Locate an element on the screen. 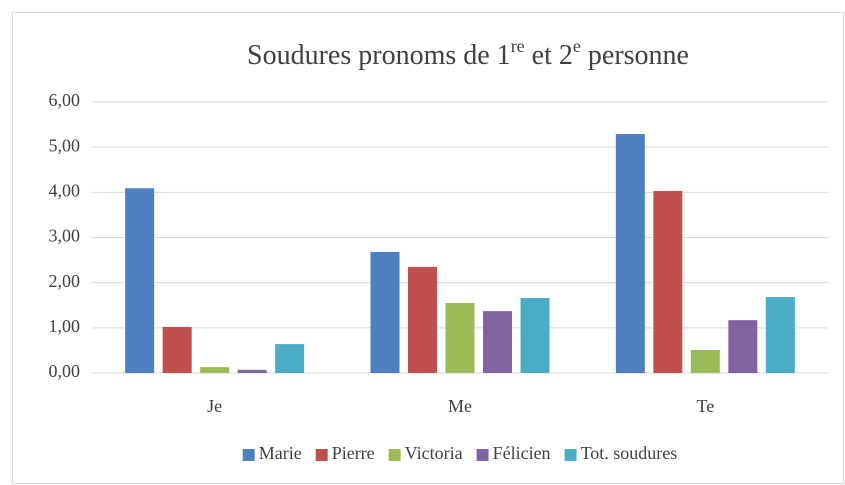 This screenshot has width=845, height=485. x-tick-label: Me is located at coordinates (460, 406).